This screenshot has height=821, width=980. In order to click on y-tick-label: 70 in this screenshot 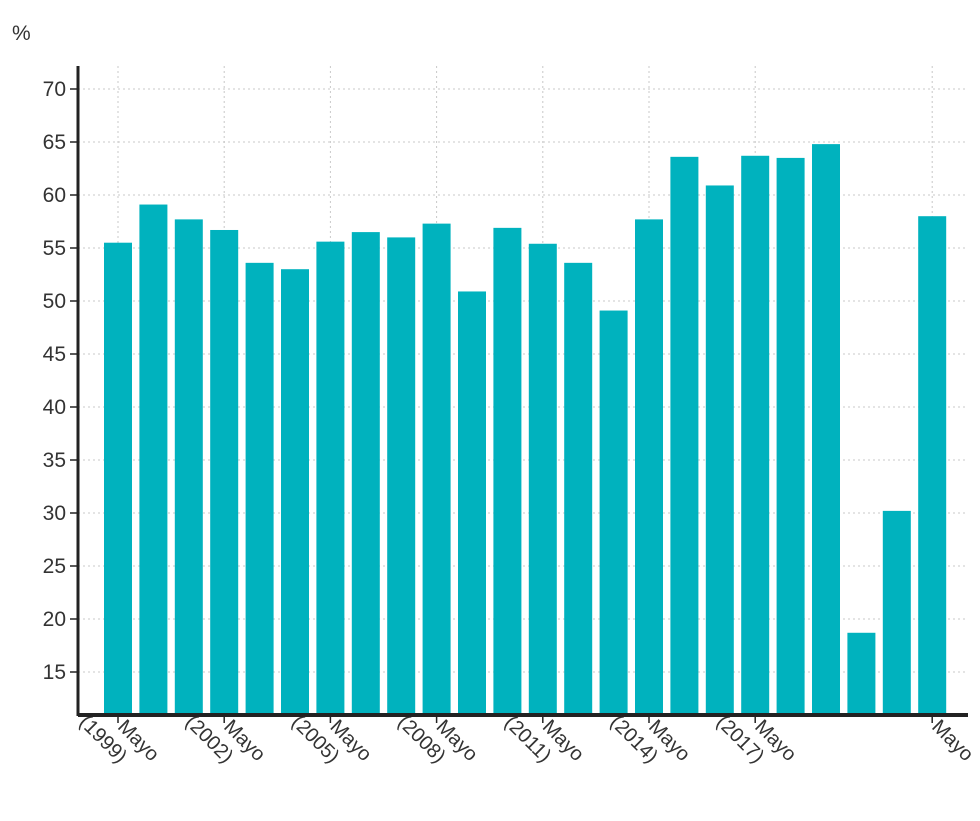, I will do `click(54, 89)`.